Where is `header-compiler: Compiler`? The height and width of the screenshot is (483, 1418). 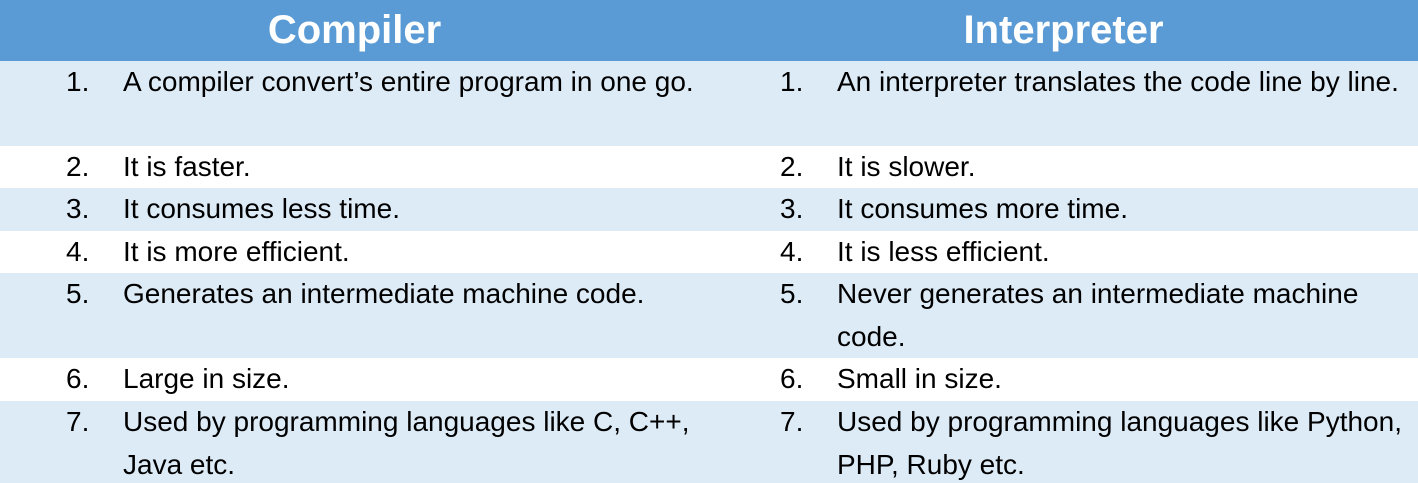
header-compiler: Compiler is located at coordinates (354, 30).